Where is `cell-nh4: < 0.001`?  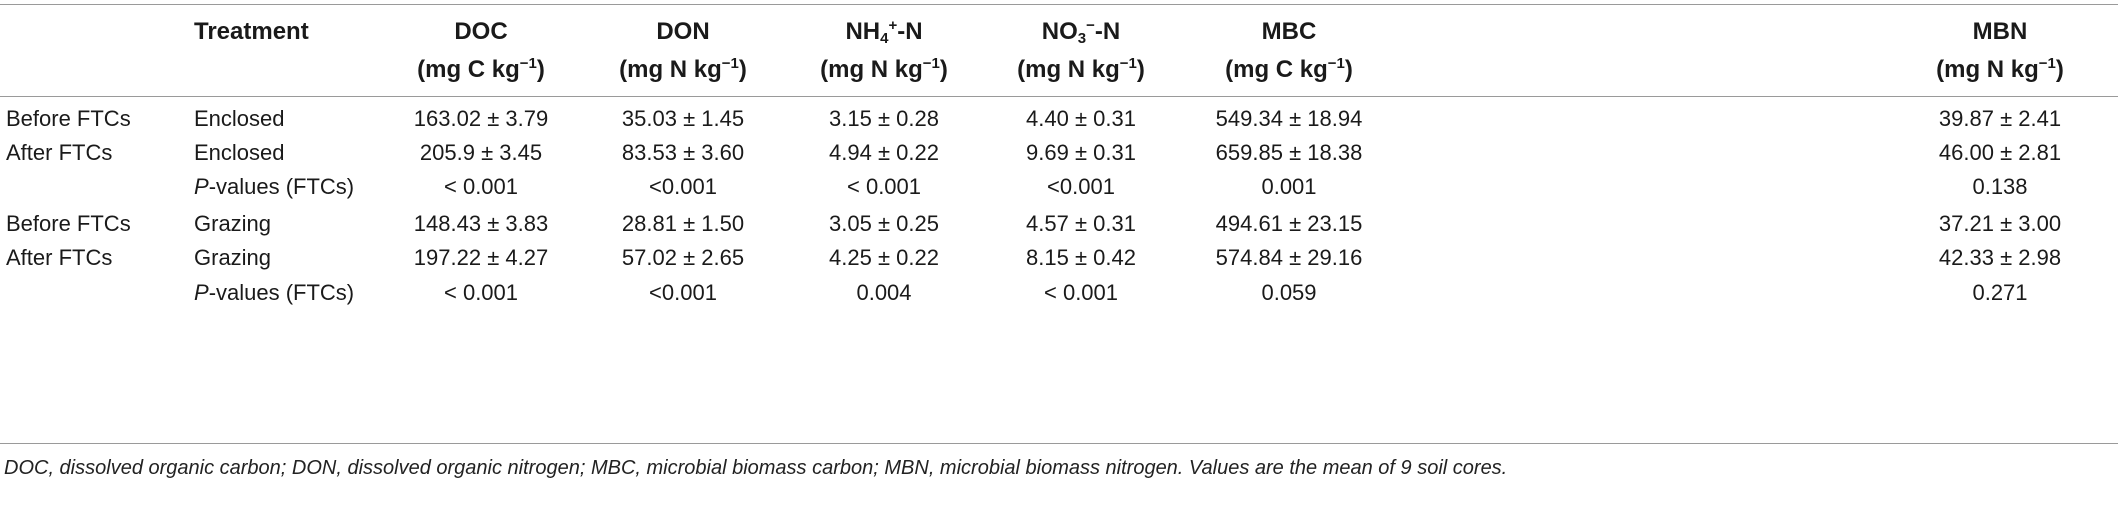 cell-nh4: < 0.001 is located at coordinates (884, 186).